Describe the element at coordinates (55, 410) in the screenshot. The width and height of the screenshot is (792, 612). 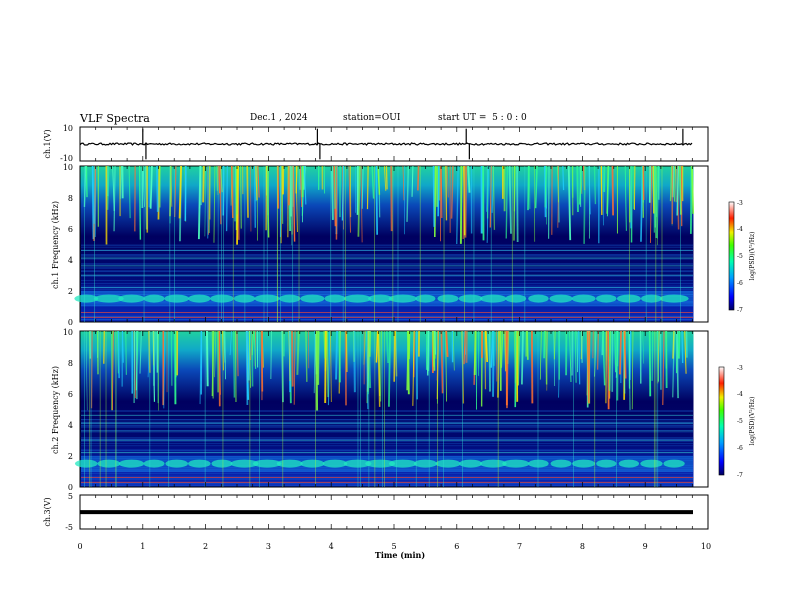
I see `ch2-spec-ylabel: ch.2 Frequency (kHz)` at that location.